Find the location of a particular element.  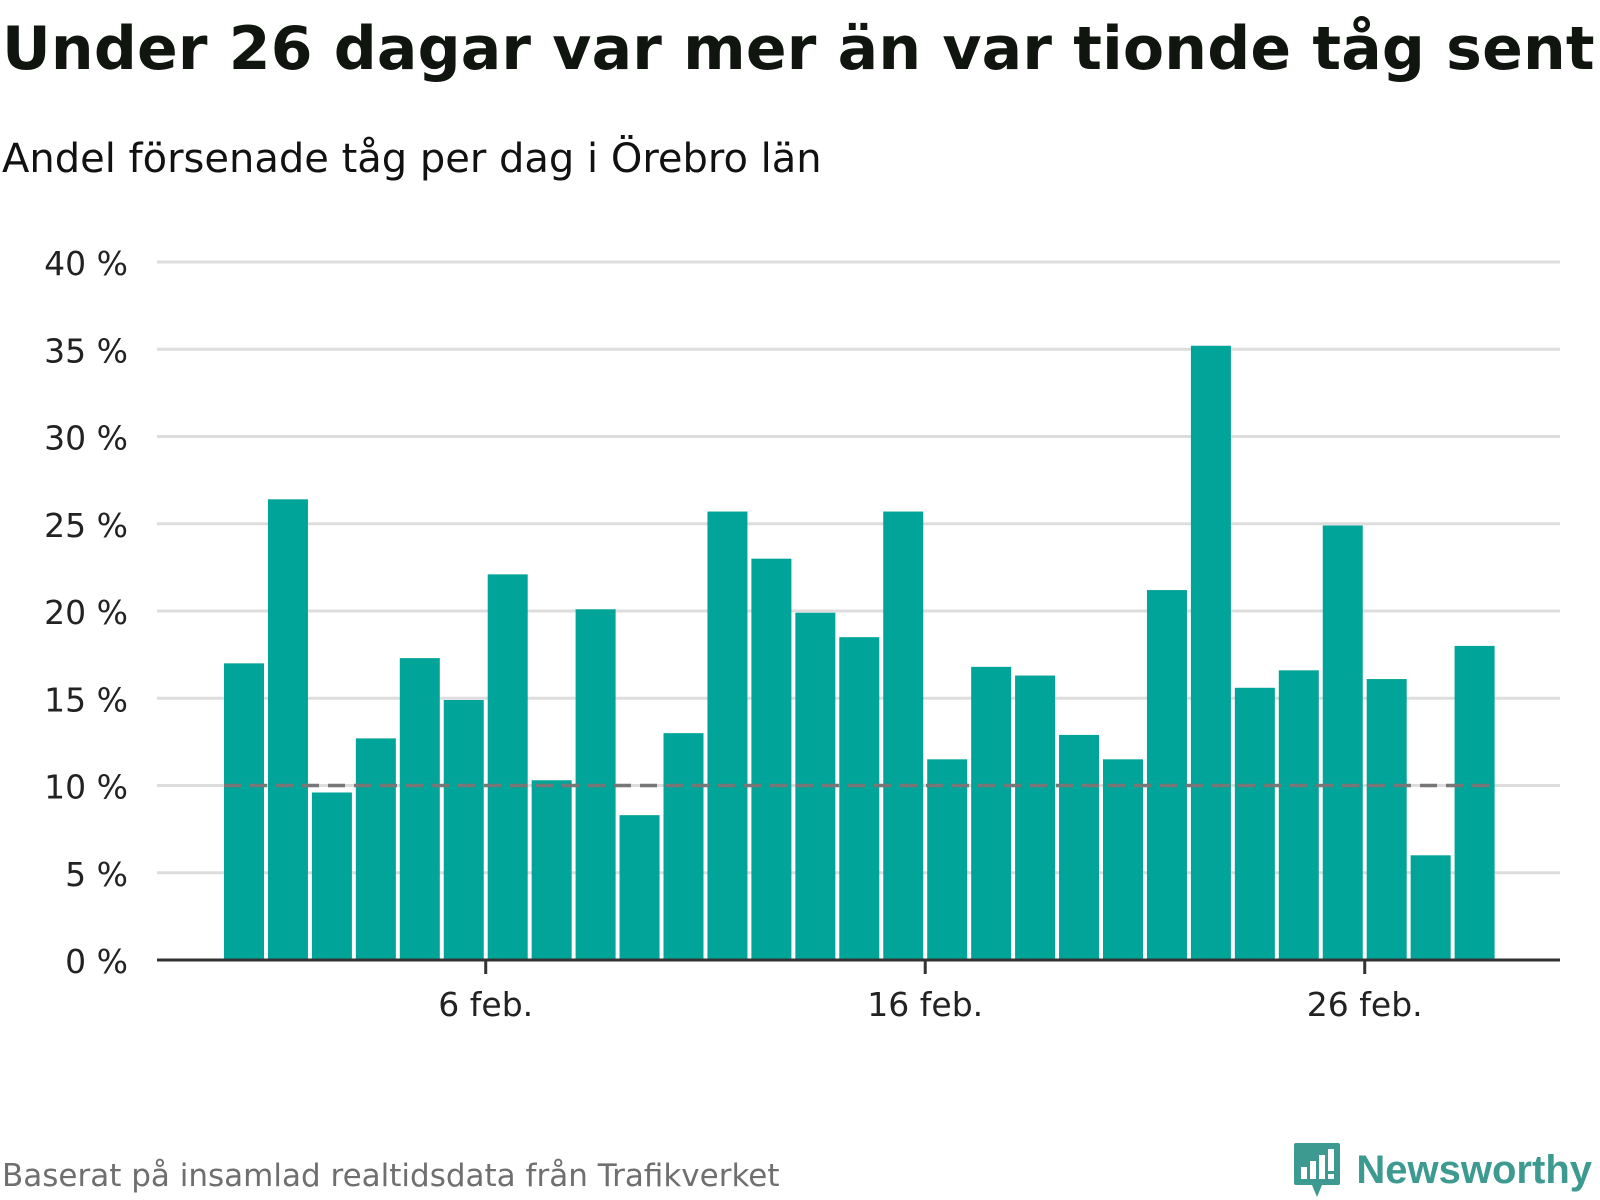

x-axis: 6 feb. 16 feb. 26 feb. is located at coordinates (858, 991).